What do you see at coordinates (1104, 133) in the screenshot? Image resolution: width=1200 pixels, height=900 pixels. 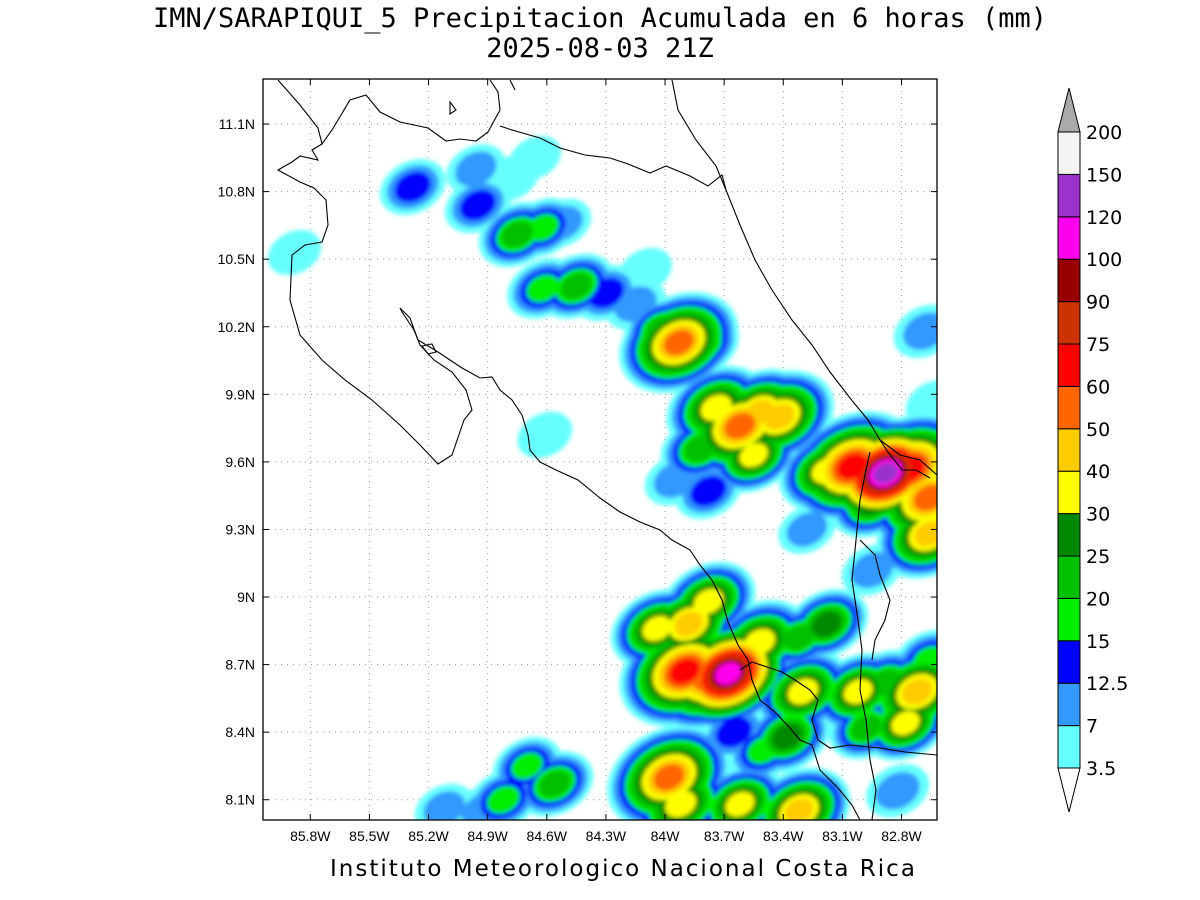 I see `colorbar-label: 200` at bounding box center [1104, 133].